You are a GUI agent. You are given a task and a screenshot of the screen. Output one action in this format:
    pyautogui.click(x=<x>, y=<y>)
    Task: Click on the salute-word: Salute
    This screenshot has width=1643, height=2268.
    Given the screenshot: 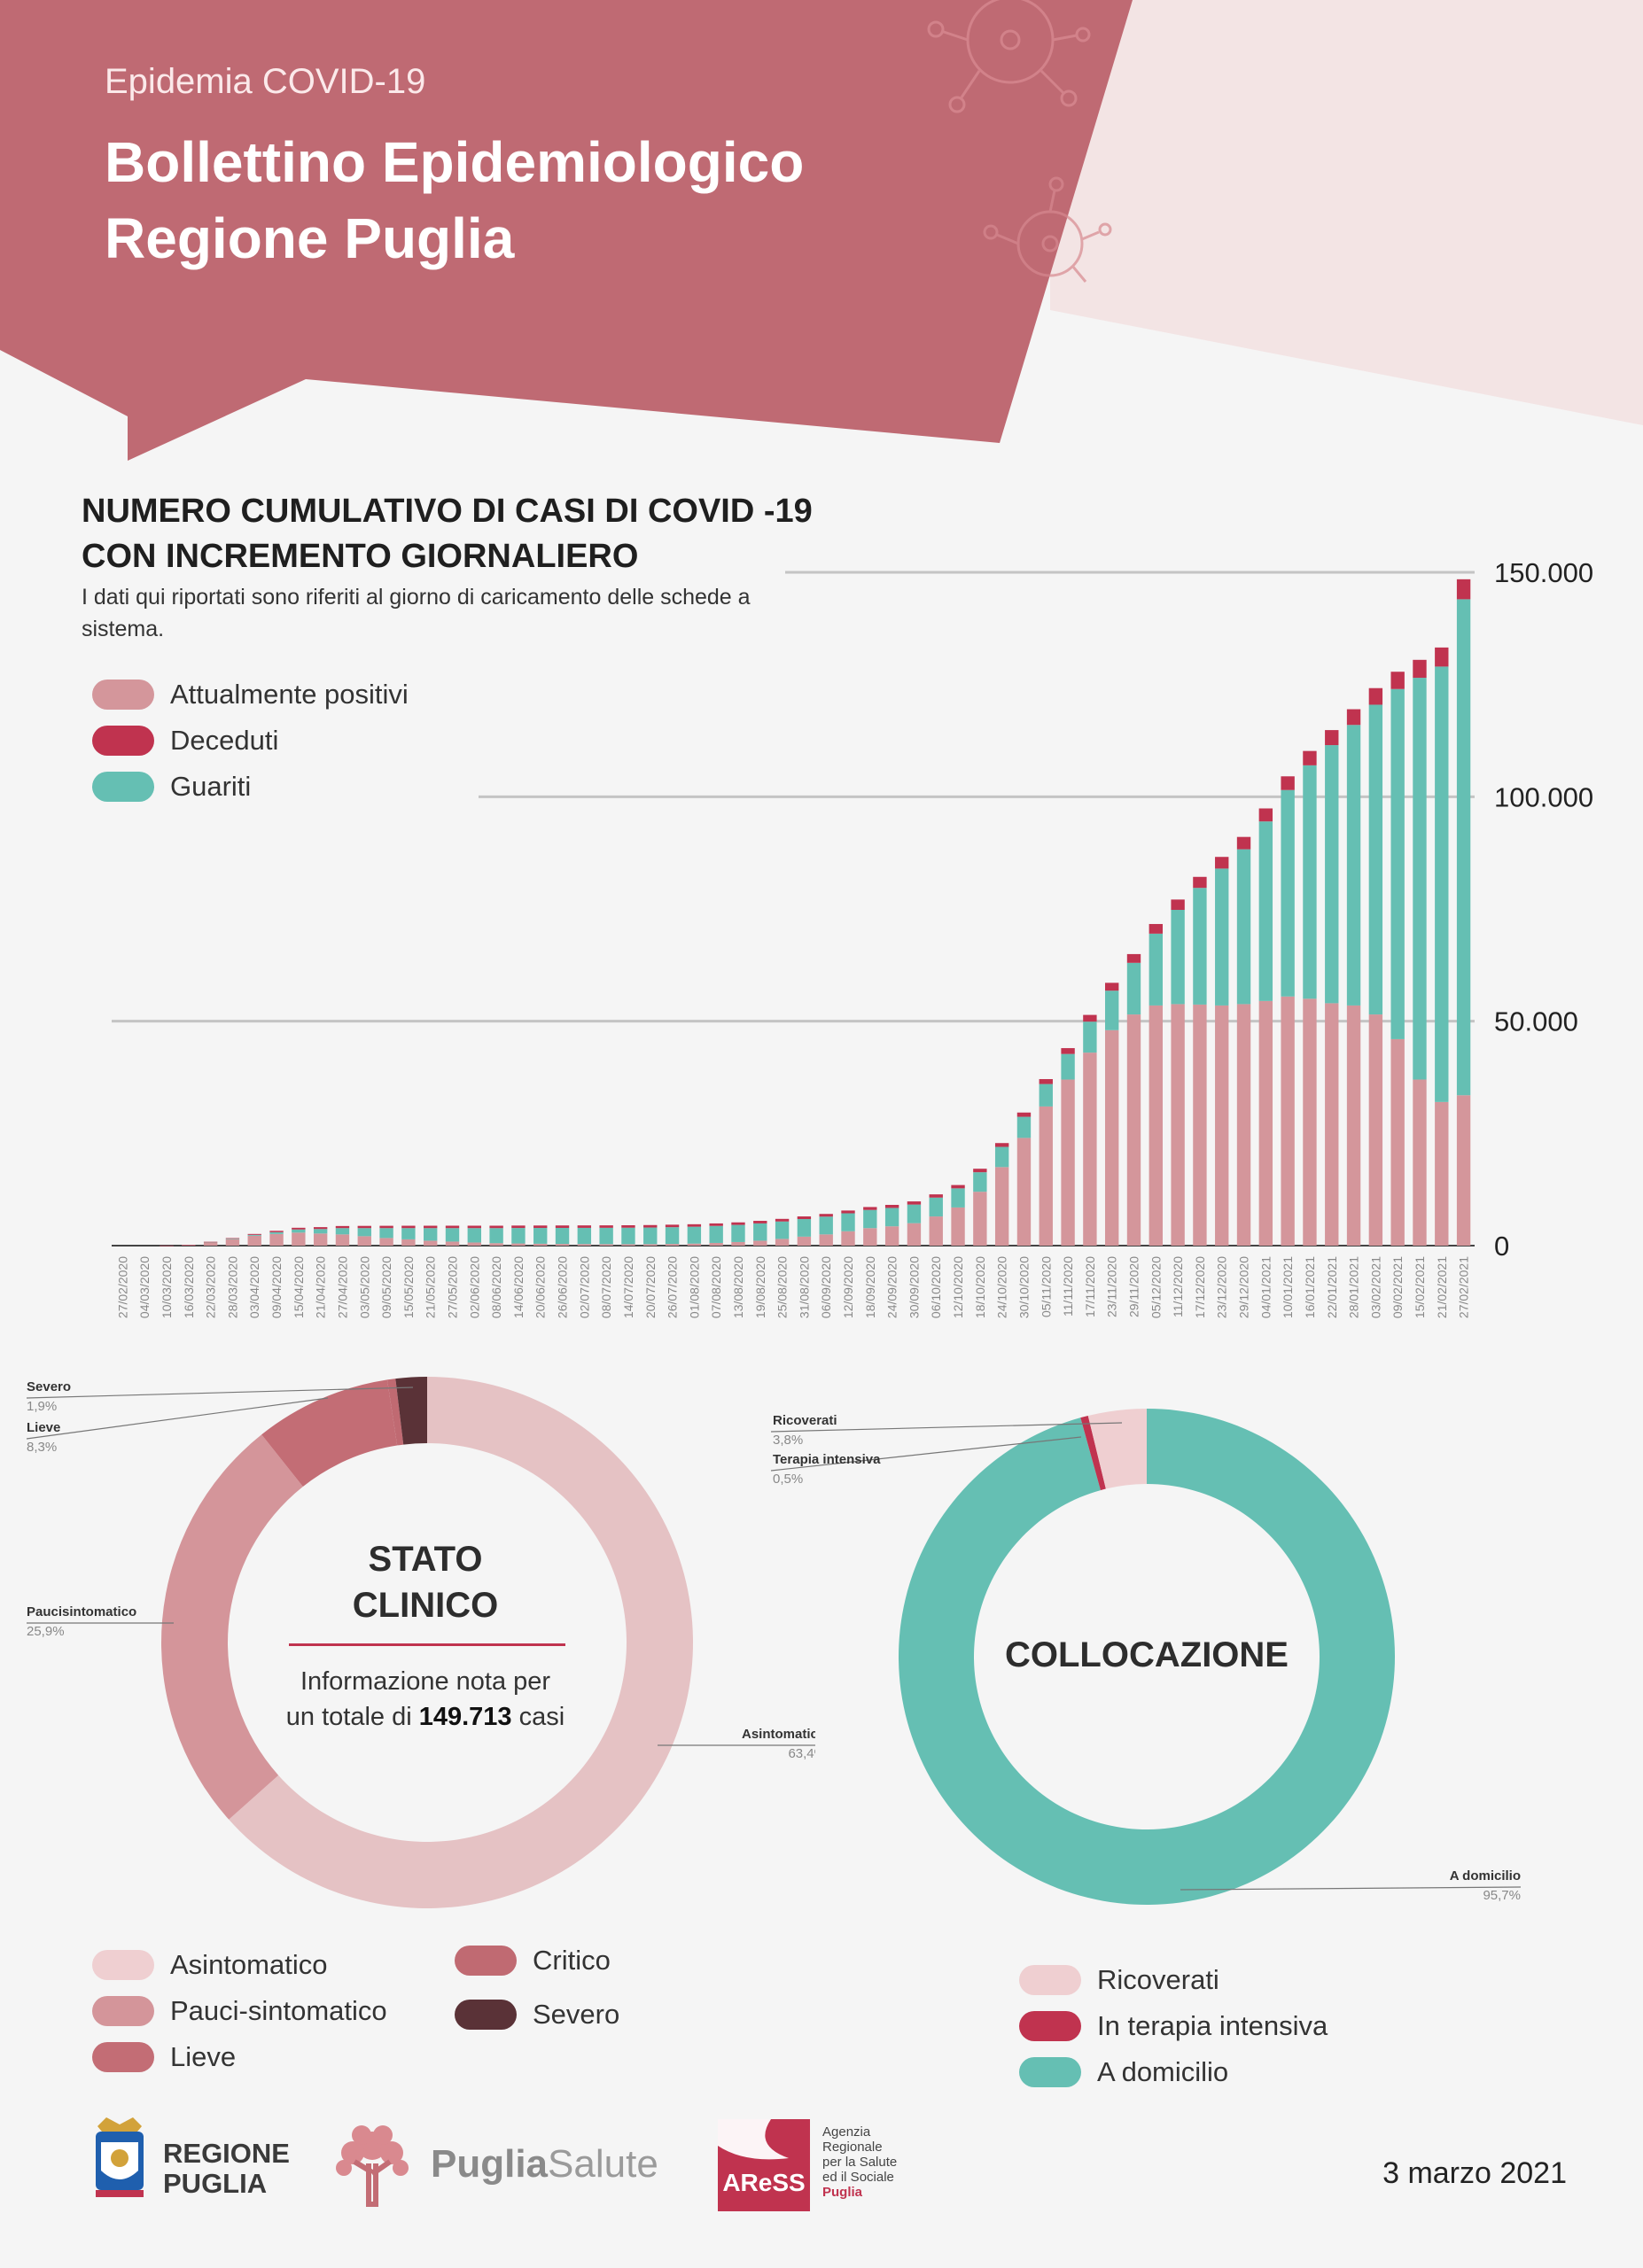 What is the action you would take?
    pyautogui.click(x=603, y=2164)
    